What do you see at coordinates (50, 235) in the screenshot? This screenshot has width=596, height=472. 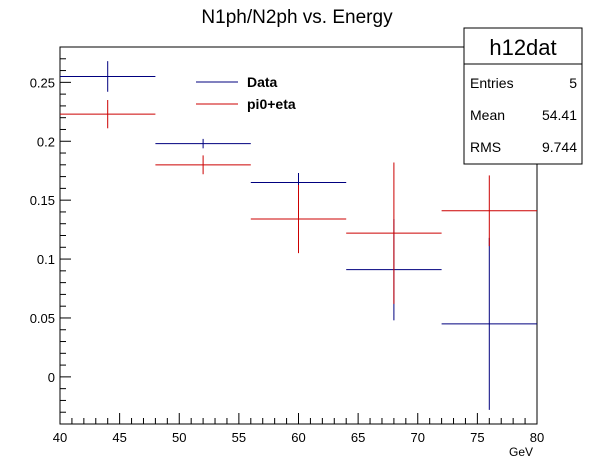 I see `y-axis: 0 0.05 0.1 0.15 0.2 0.25` at bounding box center [50, 235].